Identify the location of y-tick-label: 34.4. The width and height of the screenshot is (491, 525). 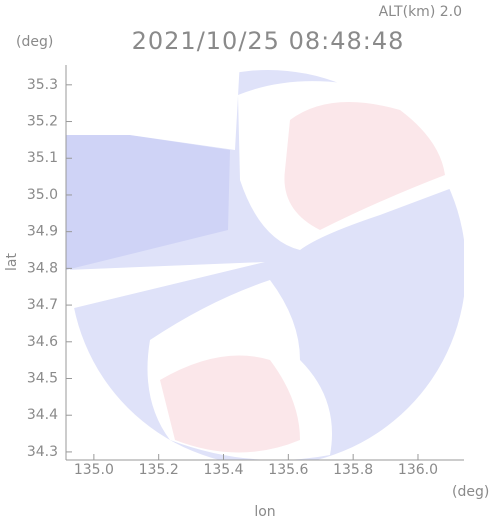
(42, 415).